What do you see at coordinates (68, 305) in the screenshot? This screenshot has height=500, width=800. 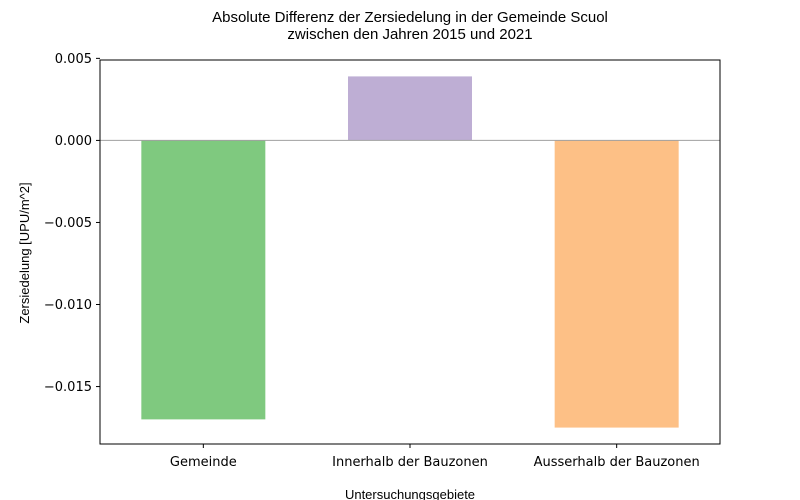 I see `y-tick-label: −0.010` at bounding box center [68, 305].